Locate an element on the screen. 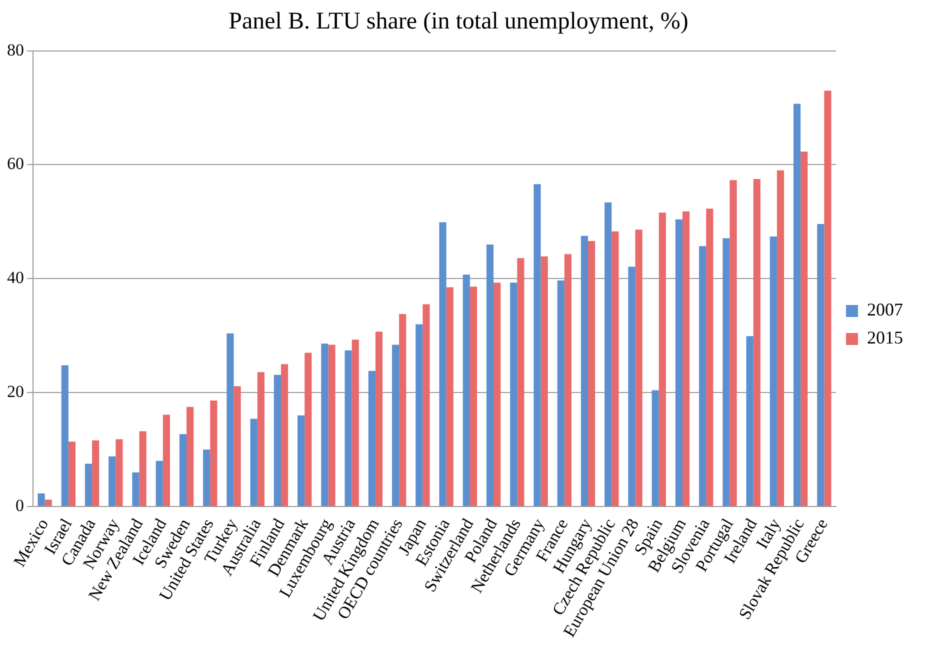  y-tick-label: 80 is located at coordinates (15, 50).